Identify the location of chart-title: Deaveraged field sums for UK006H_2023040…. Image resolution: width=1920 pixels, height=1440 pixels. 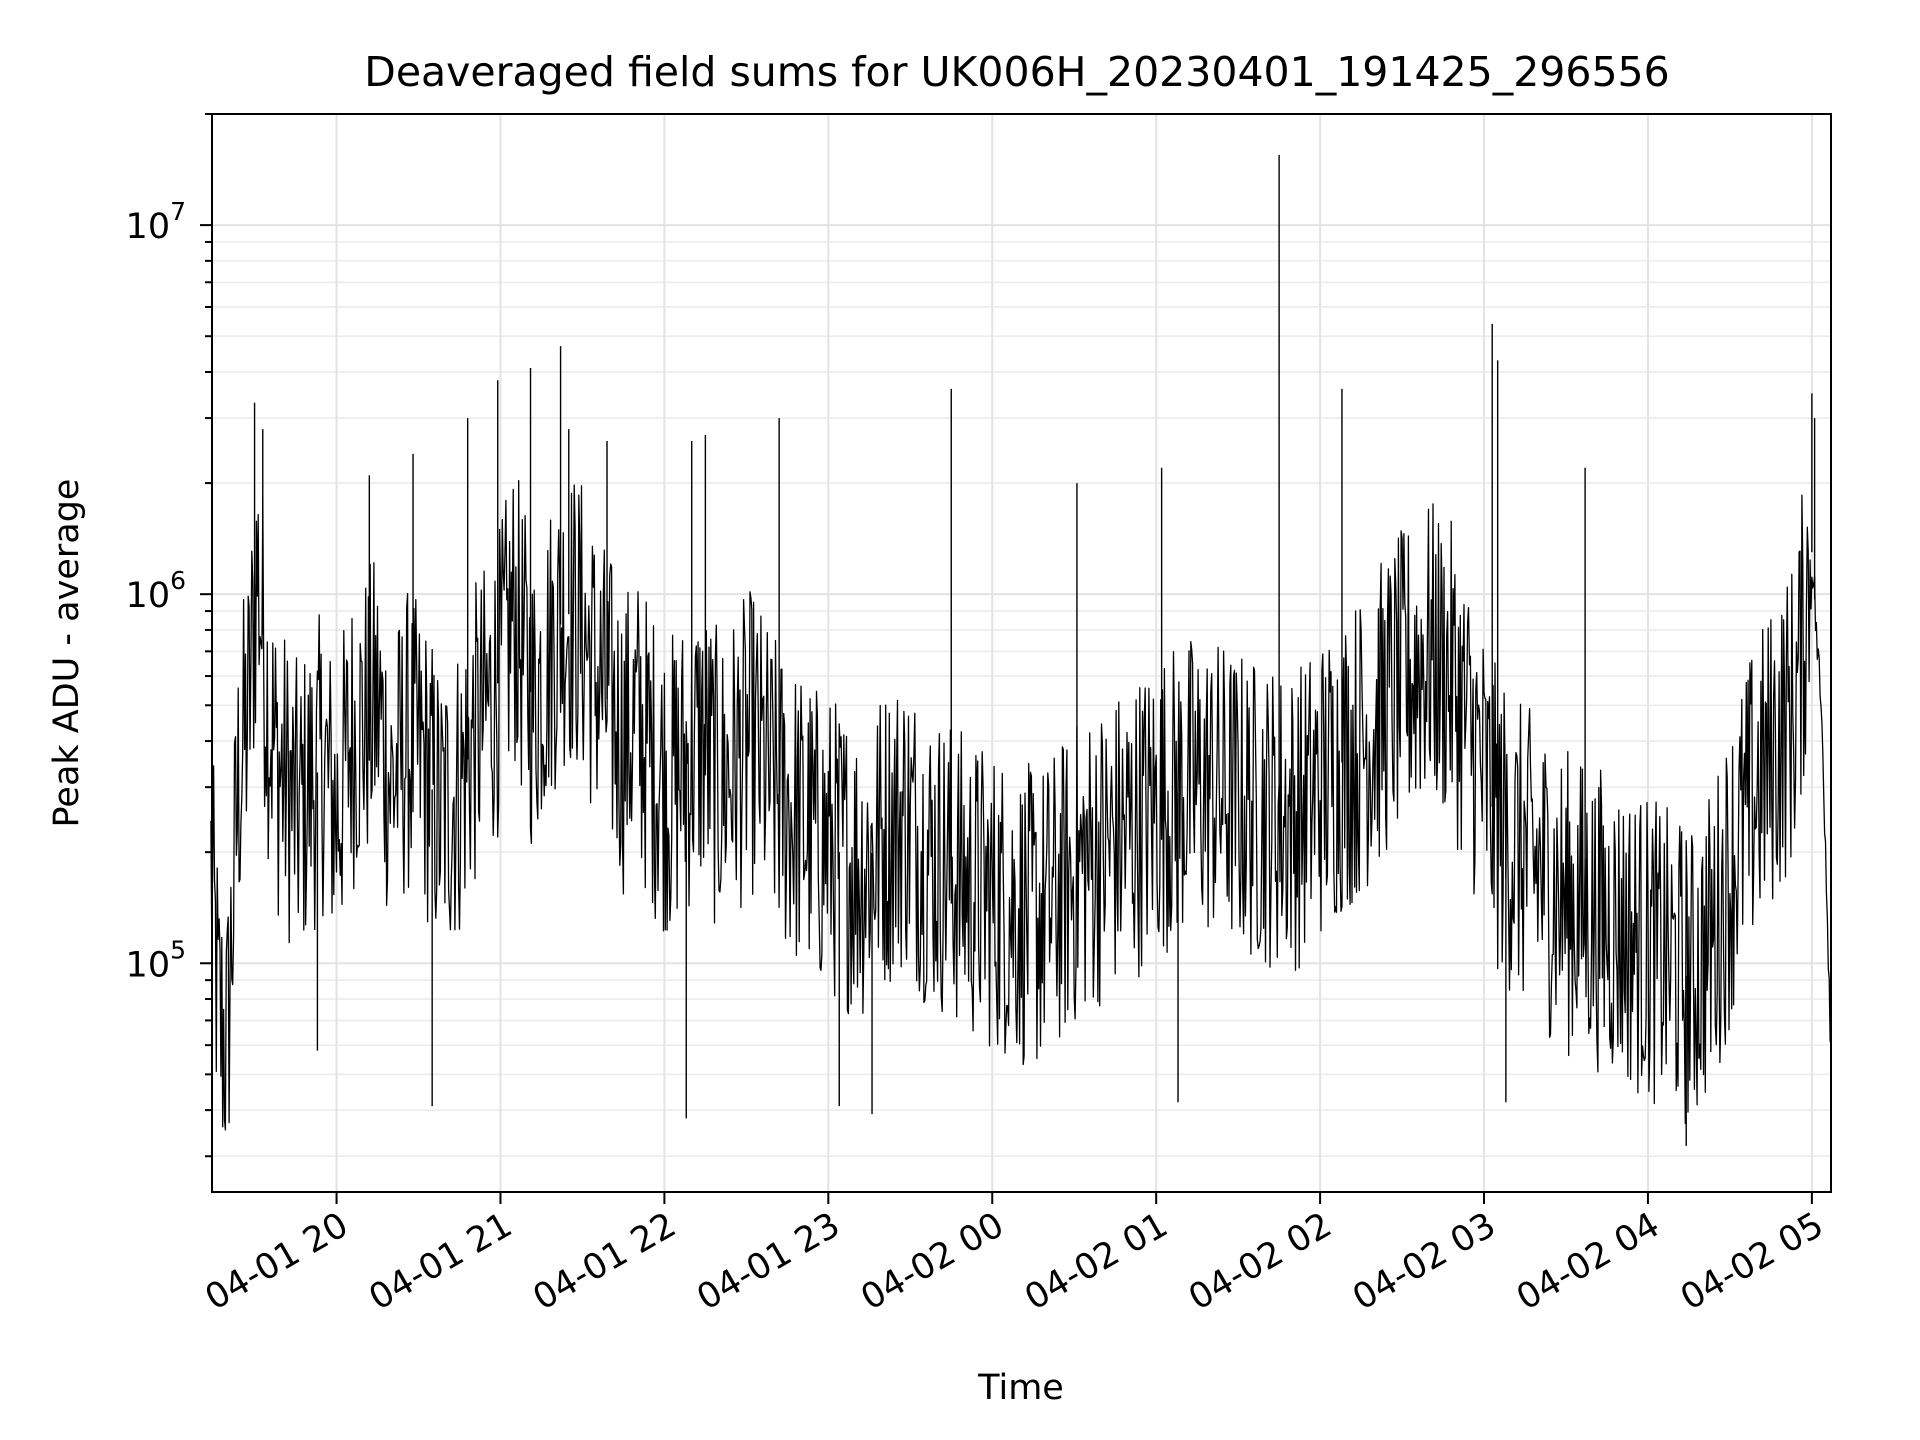
(1016, 72).